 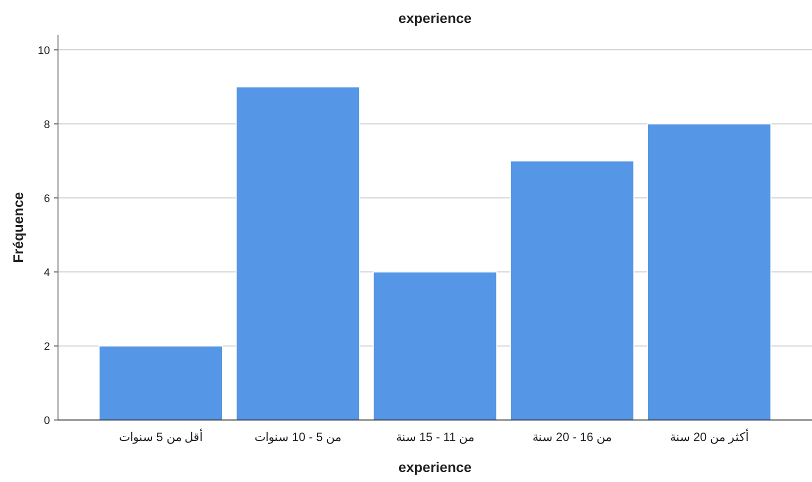 I want to click on x-tick-label: من 11 - 15 سنة, so click(x=435, y=437).